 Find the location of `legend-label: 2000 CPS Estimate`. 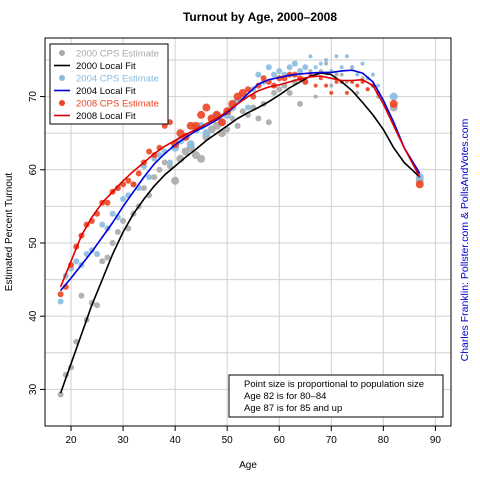

legend-label: 2000 CPS Estimate is located at coordinates (117, 54).